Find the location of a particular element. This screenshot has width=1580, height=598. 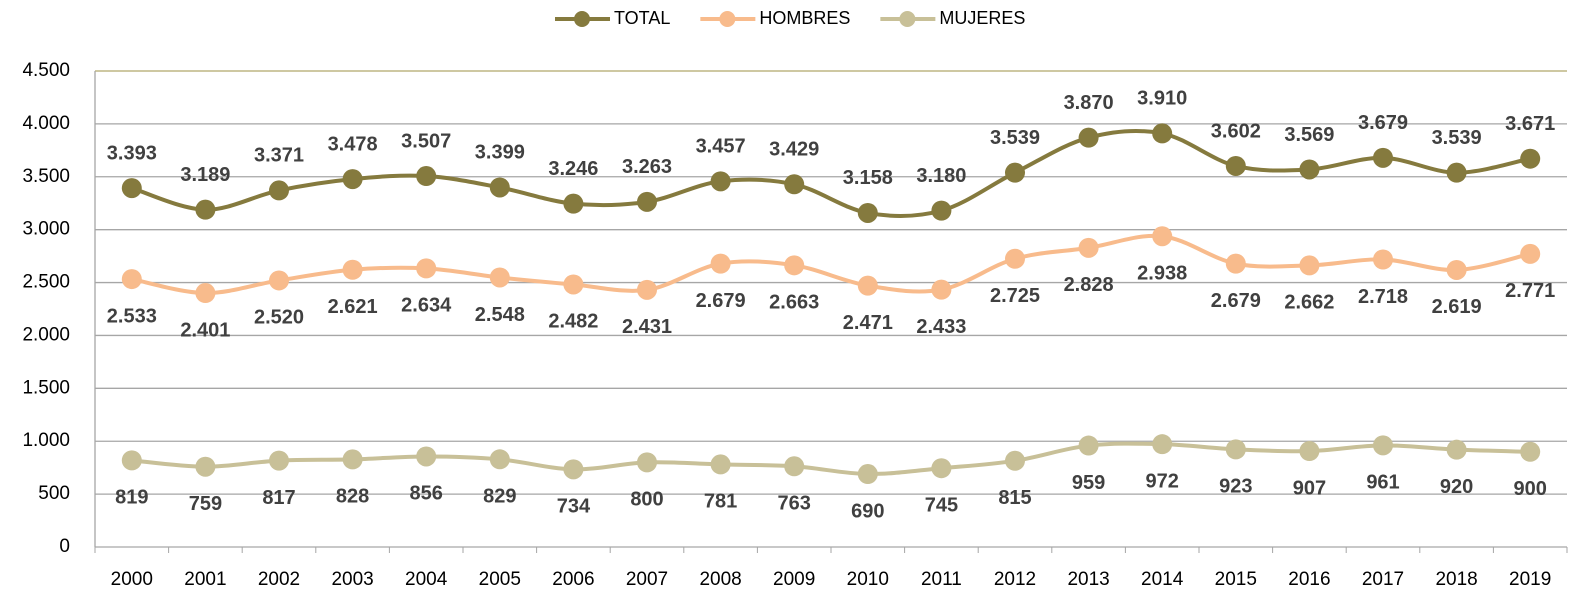

legend-label: TOTAL is located at coordinates (642, 18).